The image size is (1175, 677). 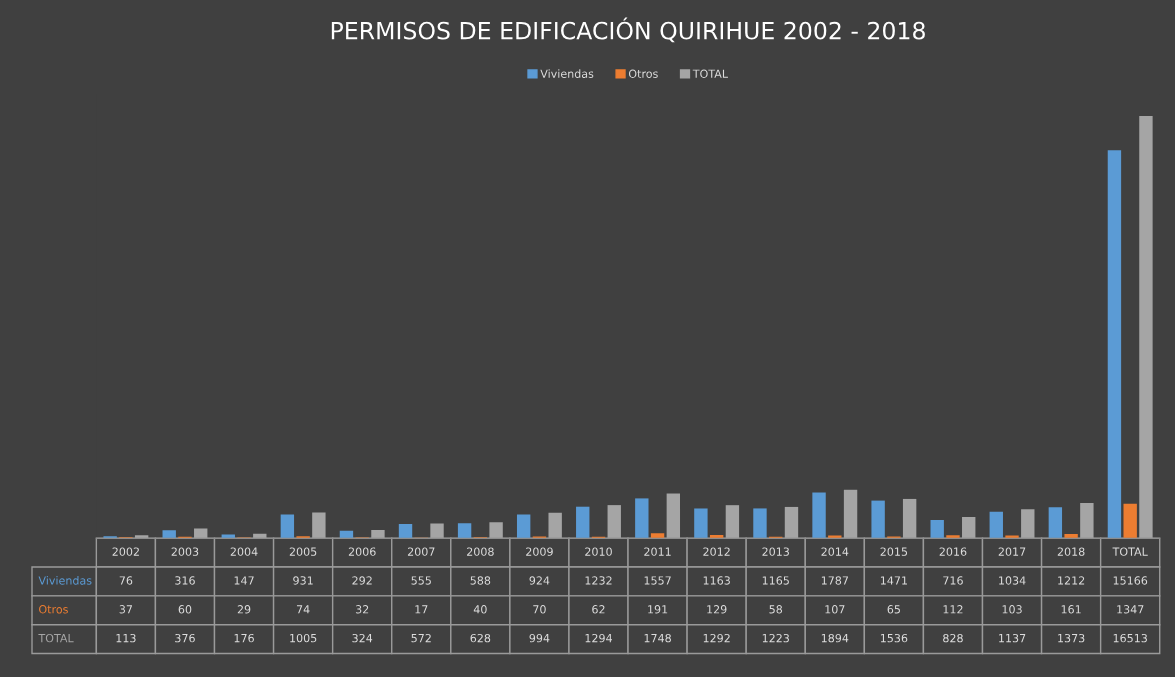 What do you see at coordinates (1130, 638) in the screenshot?
I see `data-label: 16513` at bounding box center [1130, 638].